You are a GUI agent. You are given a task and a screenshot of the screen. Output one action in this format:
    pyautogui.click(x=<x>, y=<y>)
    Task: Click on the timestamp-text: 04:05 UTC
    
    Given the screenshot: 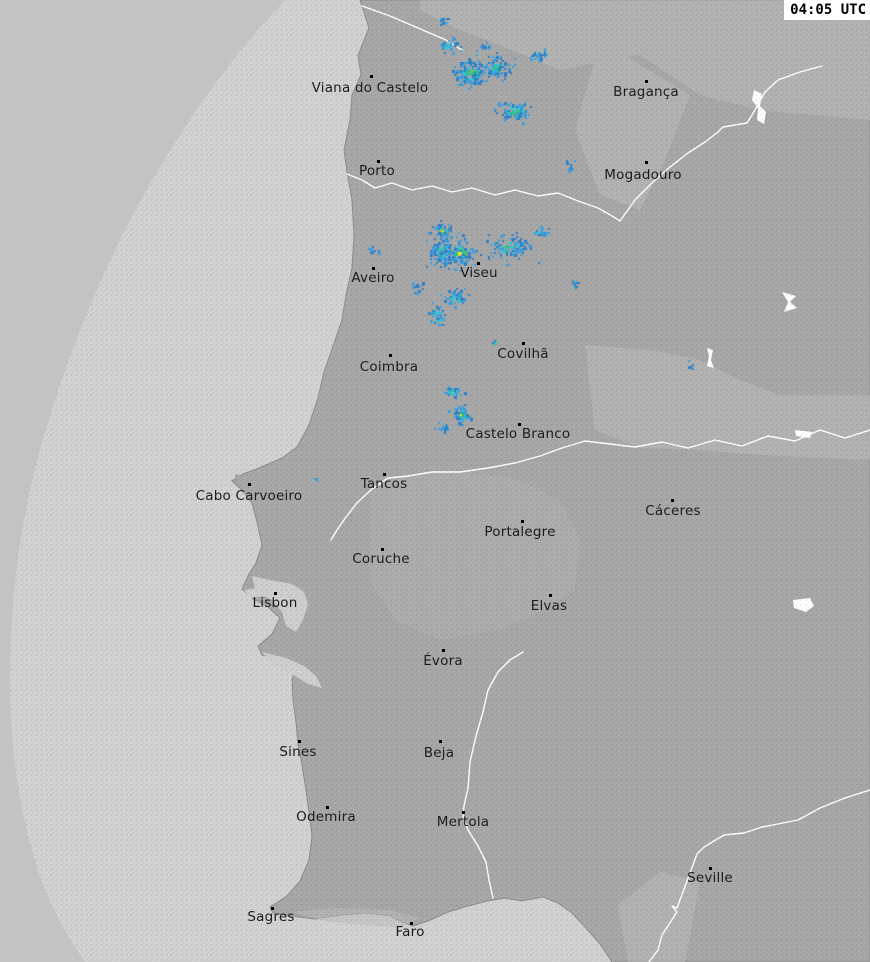 What is the action you would take?
    pyautogui.click(x=828, y=9)
    